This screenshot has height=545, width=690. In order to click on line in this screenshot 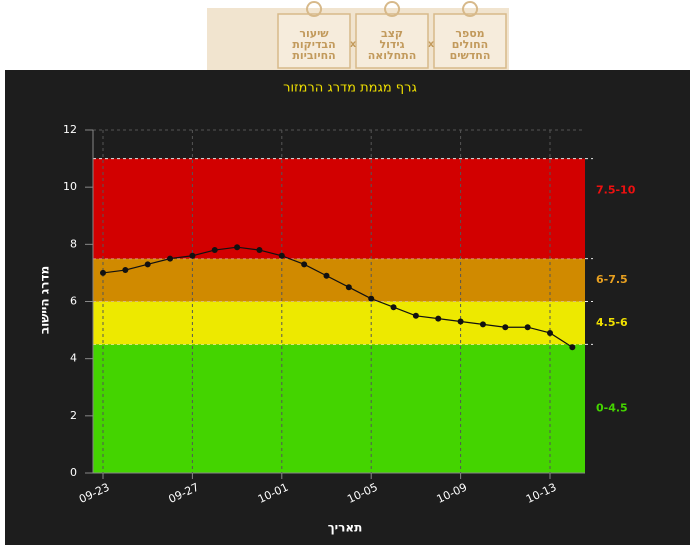, I will do `click(337, 297)`.